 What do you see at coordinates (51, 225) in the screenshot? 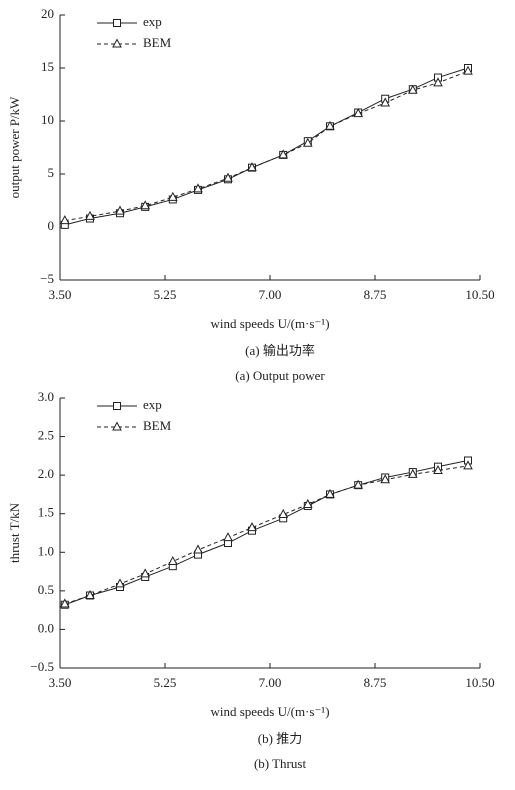
I see `y-tick-label: 0` at bounding box center [51, 225].